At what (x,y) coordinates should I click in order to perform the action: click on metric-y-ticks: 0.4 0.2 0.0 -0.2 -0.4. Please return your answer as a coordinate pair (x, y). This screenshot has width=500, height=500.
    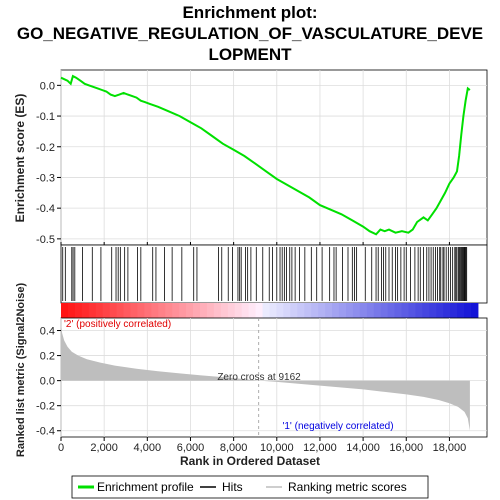
    Looking at the image, I should click on (48, 382).